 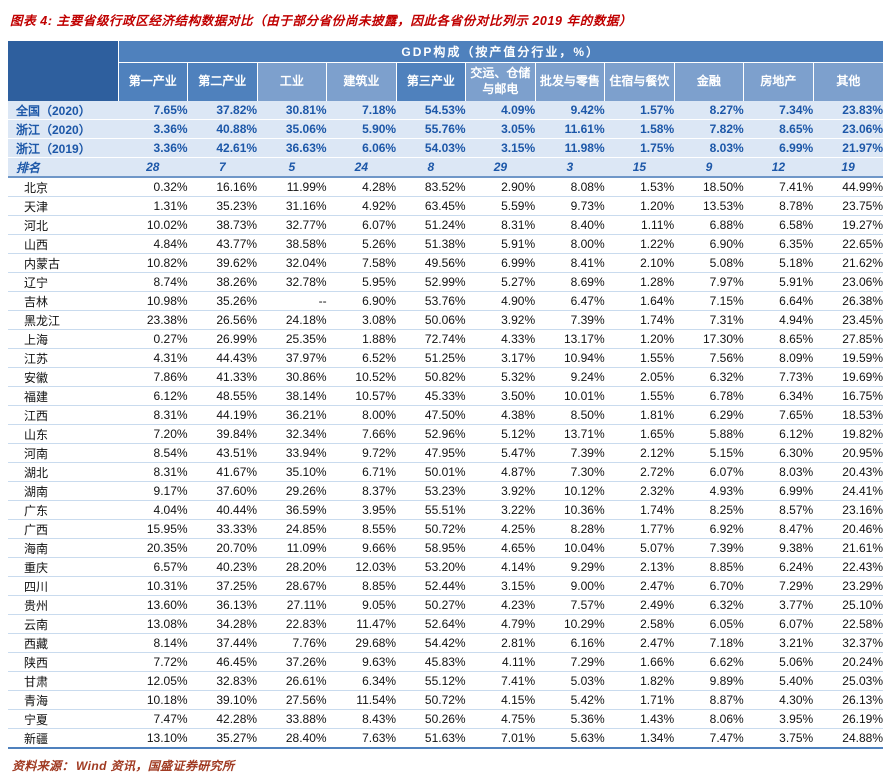 What do you see at coordinates (709, 225) in the screenshot?
I see `table-cell: 6.88%` at bounding box center [709, 225].